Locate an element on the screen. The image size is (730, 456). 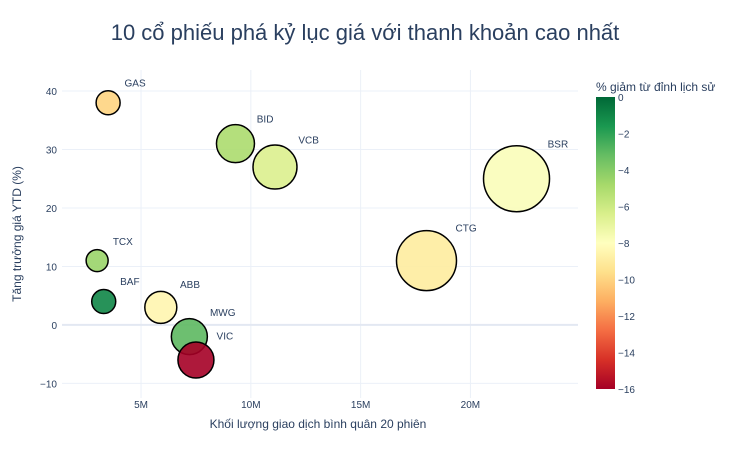
bubble-ctg is located at coordinates (426, 260).